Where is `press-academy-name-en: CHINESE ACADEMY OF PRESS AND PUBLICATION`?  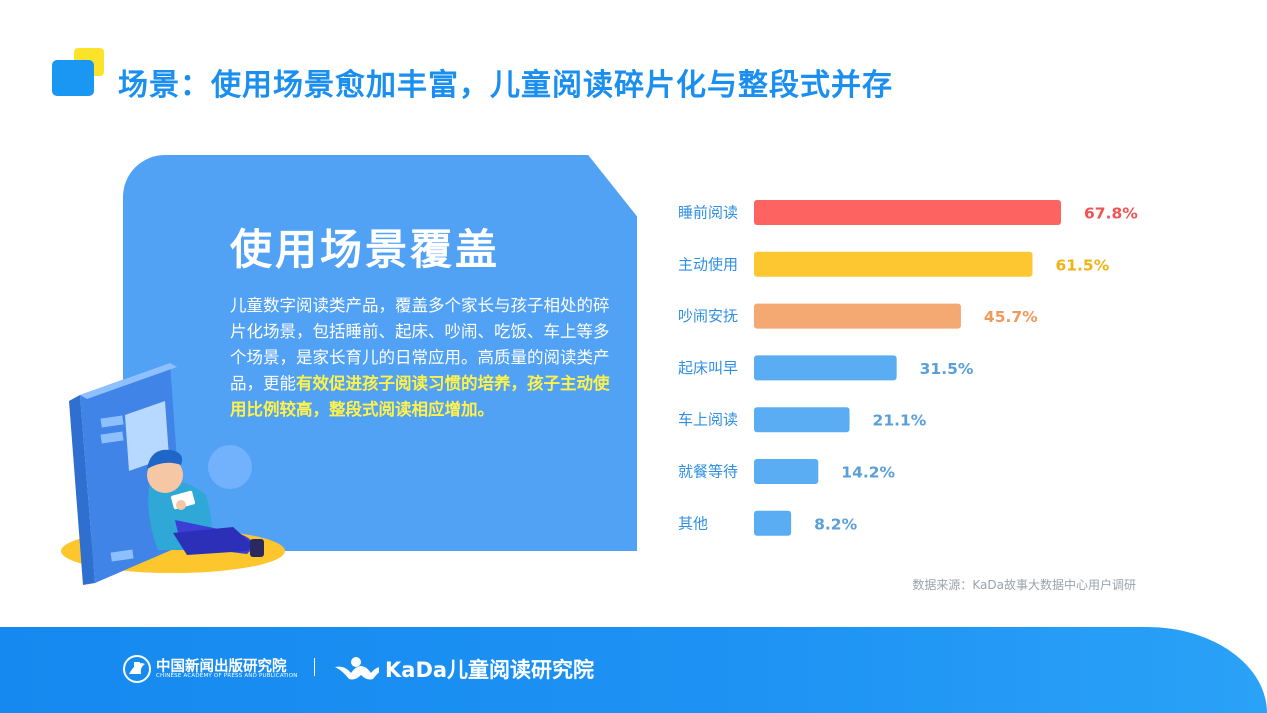
press-academy-name-en: CHINESE ACADEMY OF PRESS AND PUBLICATION is located at coordinates (227, 676).